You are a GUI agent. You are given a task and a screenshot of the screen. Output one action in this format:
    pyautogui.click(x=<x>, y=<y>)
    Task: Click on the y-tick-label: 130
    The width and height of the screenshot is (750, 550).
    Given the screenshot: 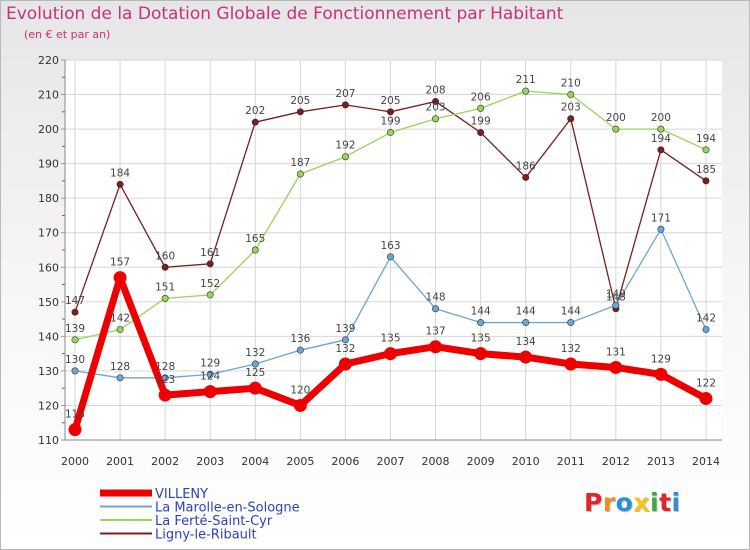 What is the action you would take?
    pyautogui.click(x=48, y=371)
    